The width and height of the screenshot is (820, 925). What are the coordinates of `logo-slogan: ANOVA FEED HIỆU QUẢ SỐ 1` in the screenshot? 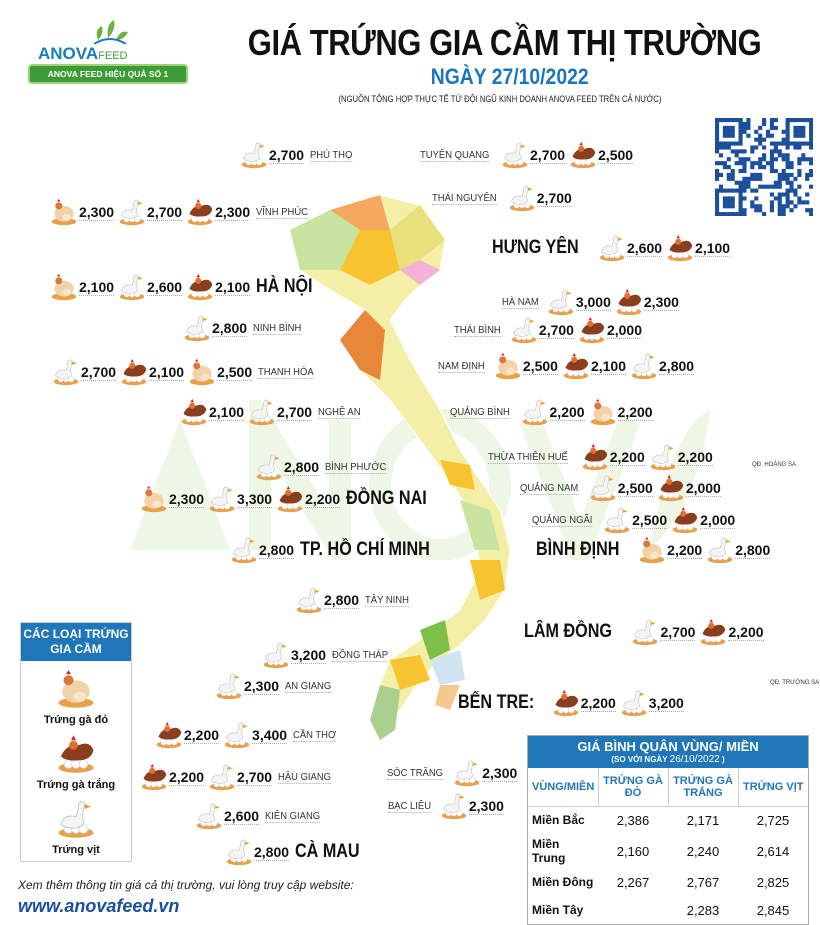 It's located at (108, 74).